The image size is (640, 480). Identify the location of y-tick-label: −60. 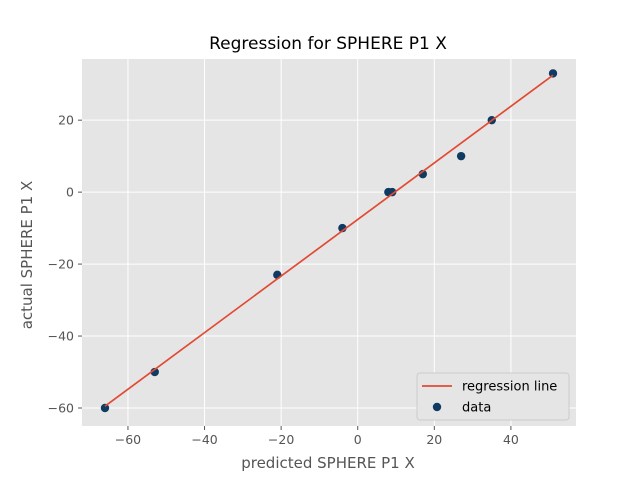
(61, 408).